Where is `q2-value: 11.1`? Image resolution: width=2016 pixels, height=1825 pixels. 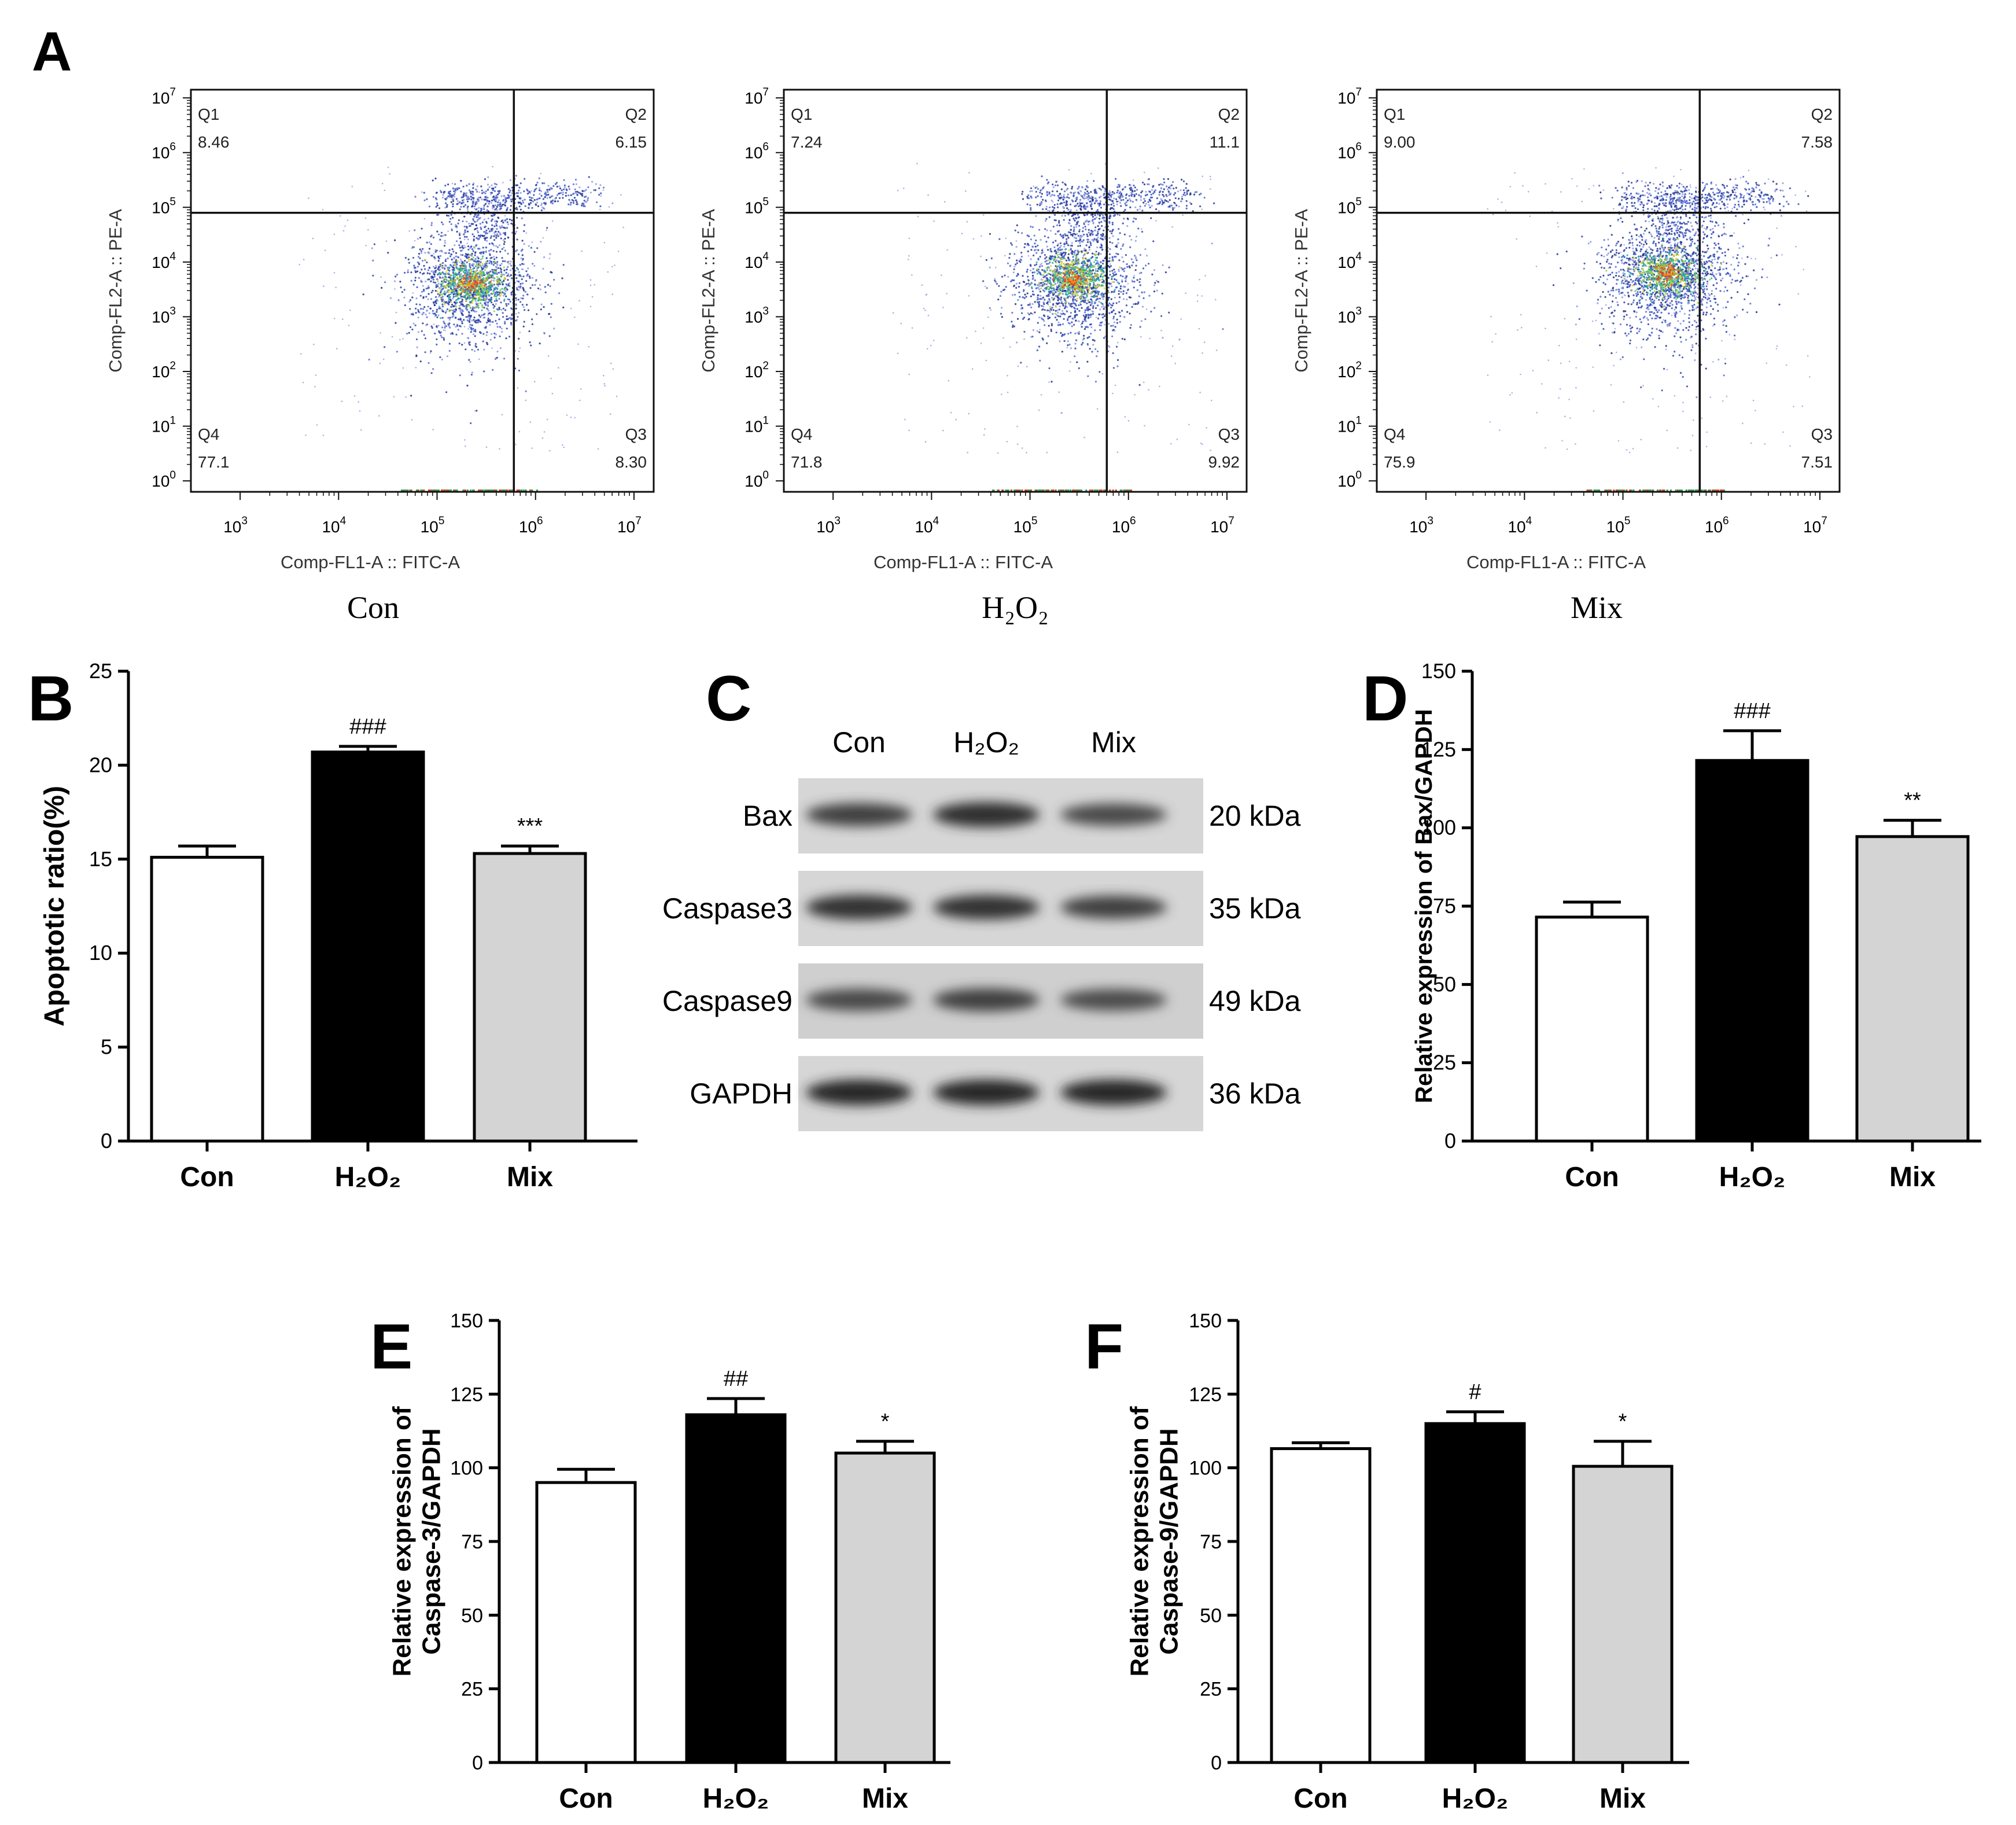
q2-value: 11.1 is located at coordinates (1225, 142).